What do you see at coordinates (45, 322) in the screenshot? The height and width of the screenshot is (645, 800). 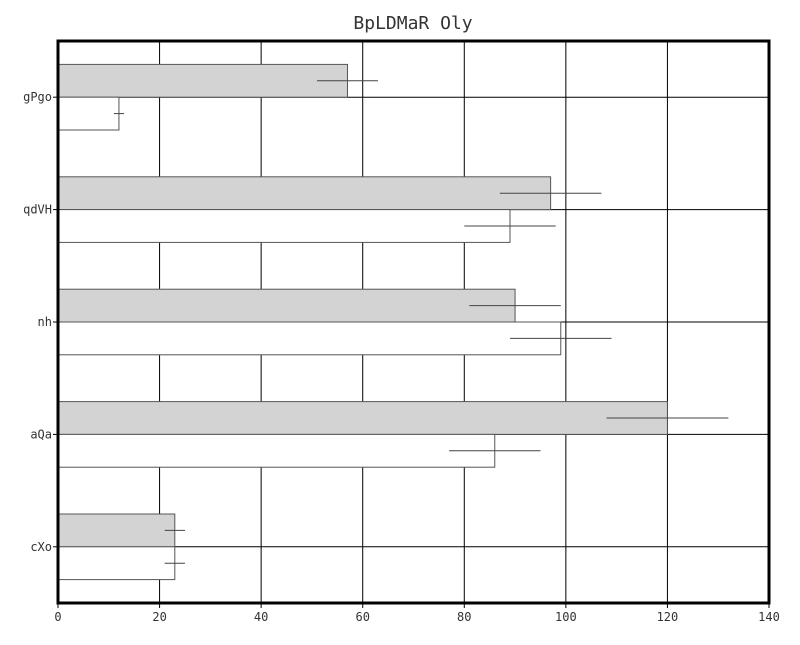 I see `y-tick-label: nh` at bounding box center [45, 322].